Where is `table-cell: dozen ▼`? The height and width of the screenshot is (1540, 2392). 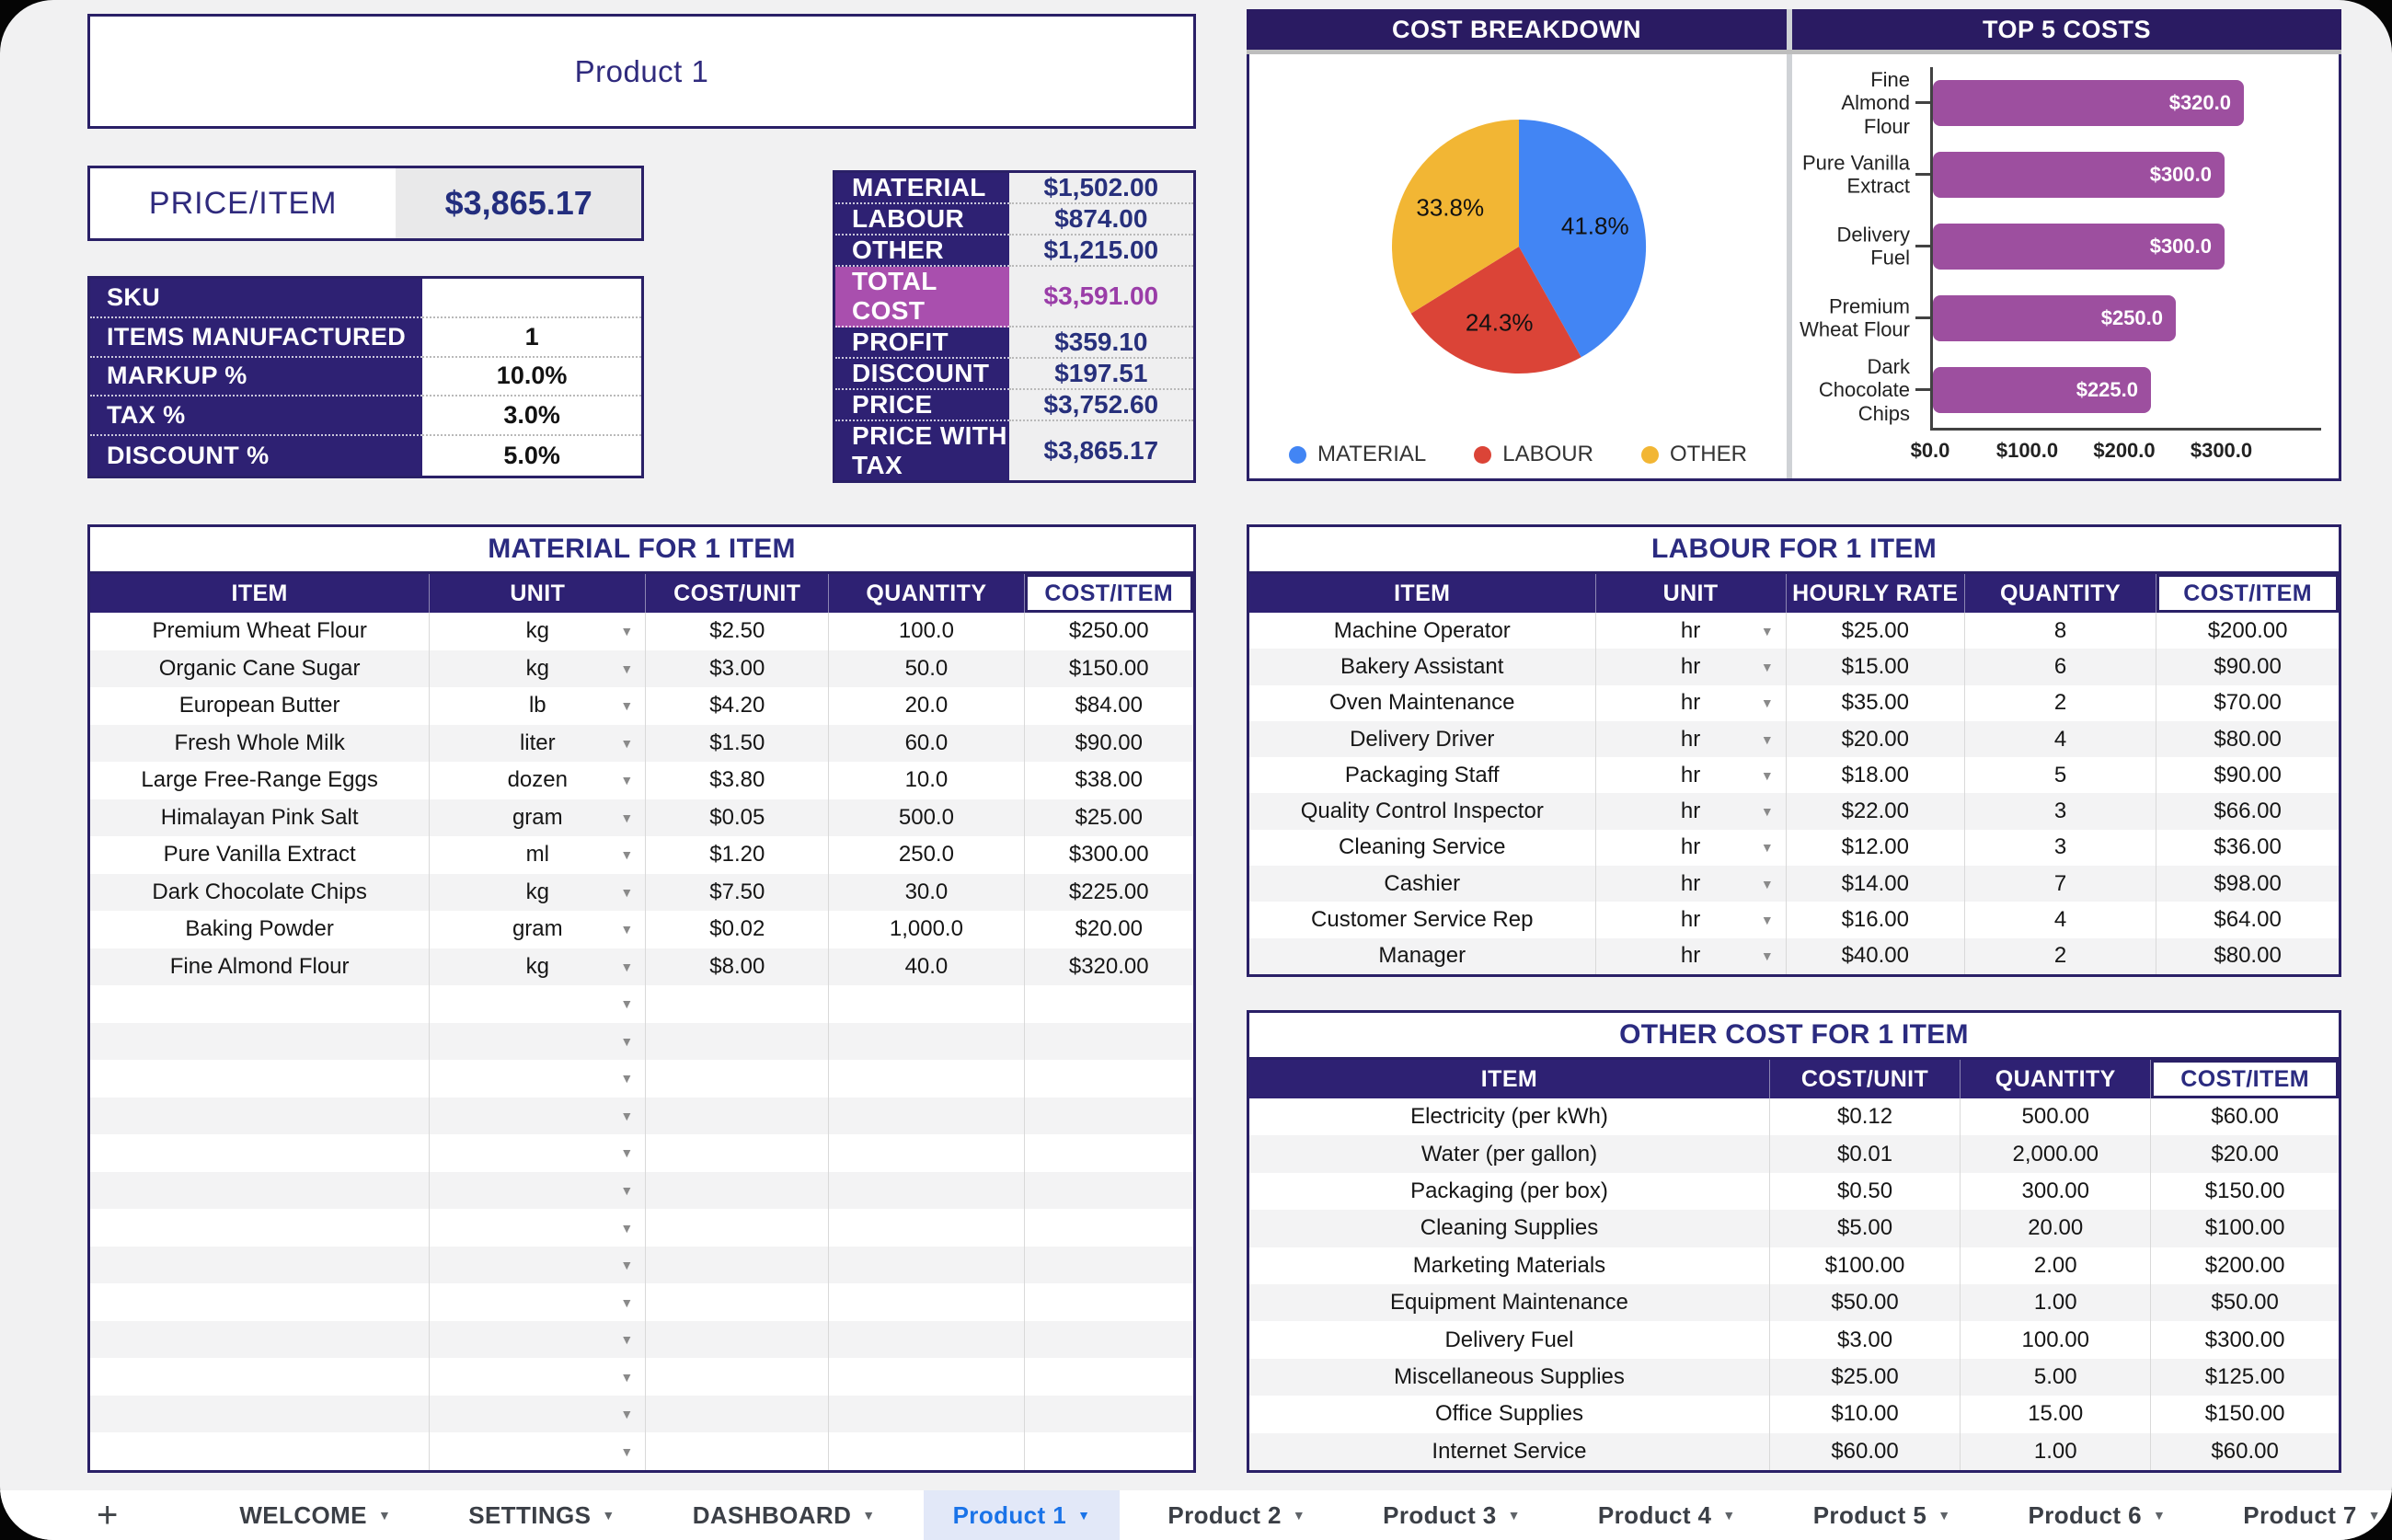 table-cell: dozen ▼ is located at coordinates (538, 780).